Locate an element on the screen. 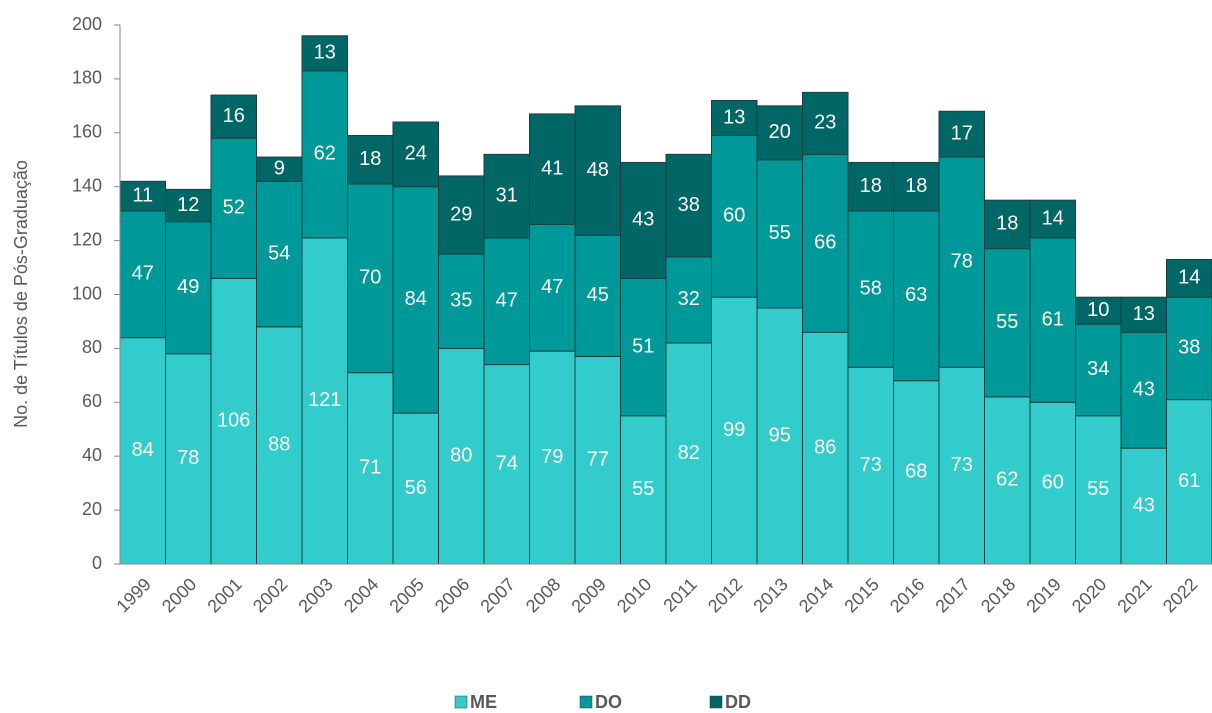 The height and width of the screenshot is (713, 1212). data-label: 32 is located at coordinates (689, 299).